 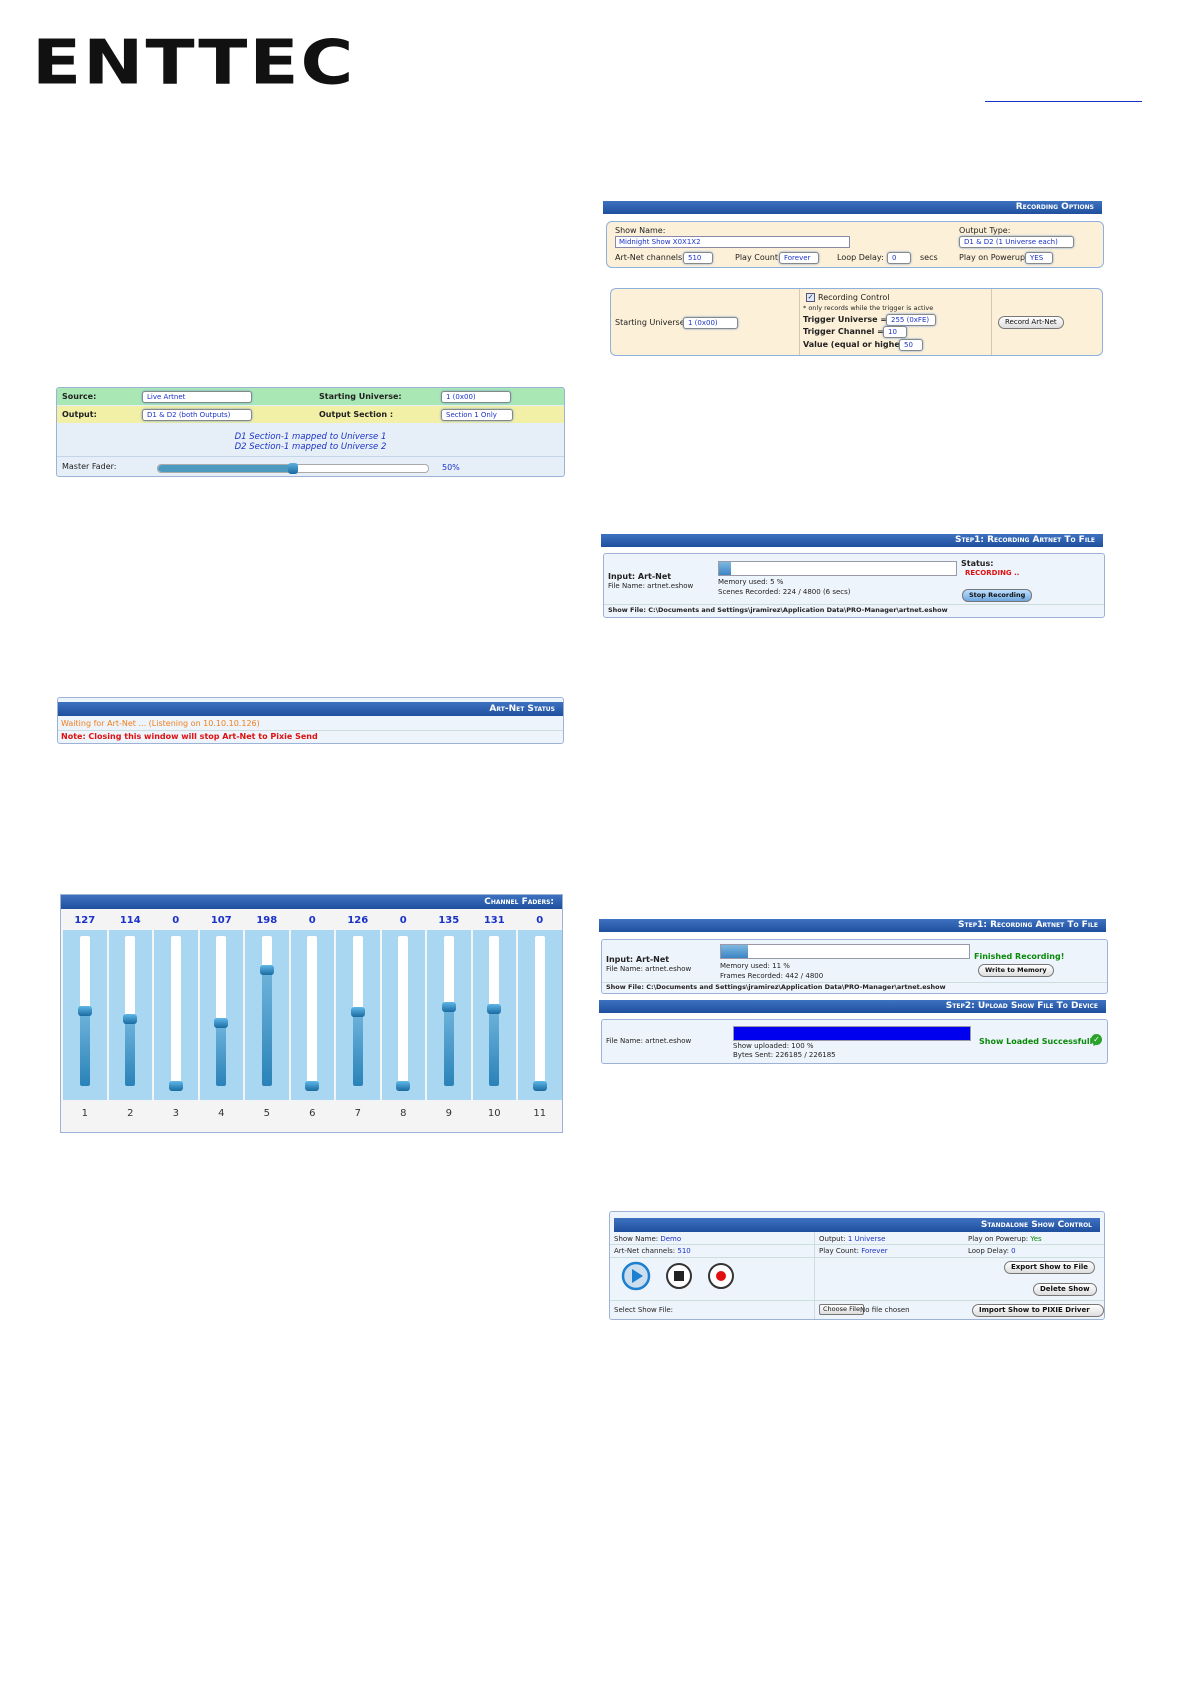 I want to click on label: Trigger Channel =, so click(x=843, y=331).